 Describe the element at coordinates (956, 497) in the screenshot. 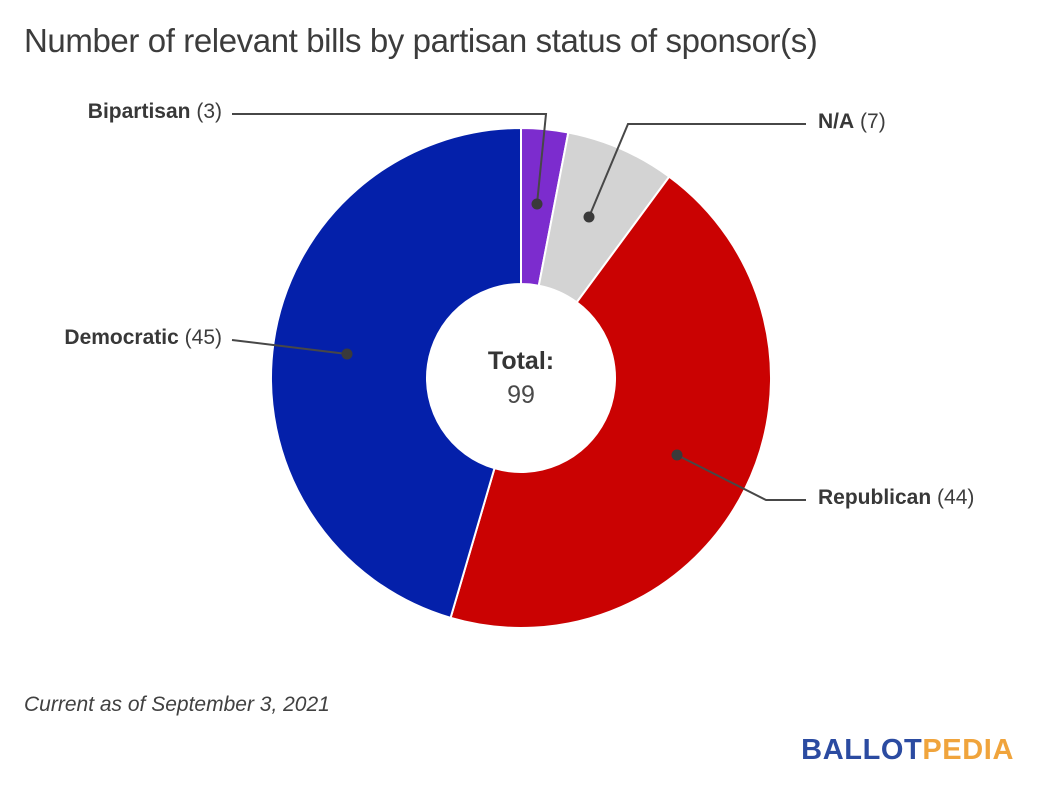

I see `republican-count-text: (44)` at that location.